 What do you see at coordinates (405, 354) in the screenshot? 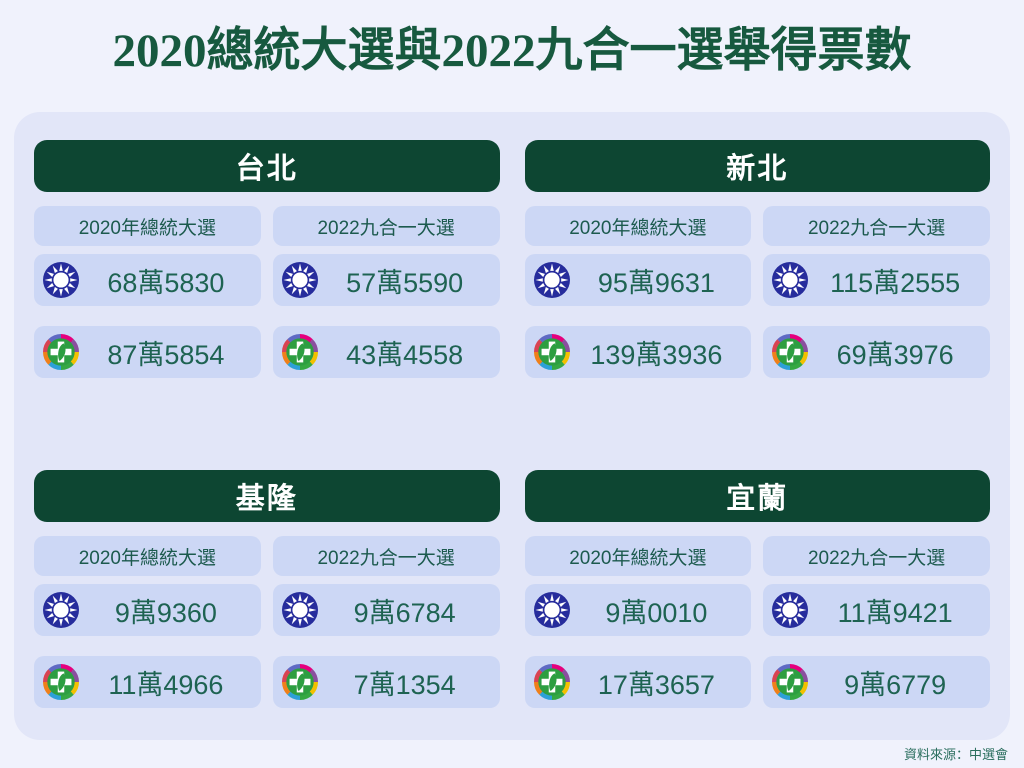
I see `dpp-vote-value-2022: 43萬4558` at bounding box center [405, 354].